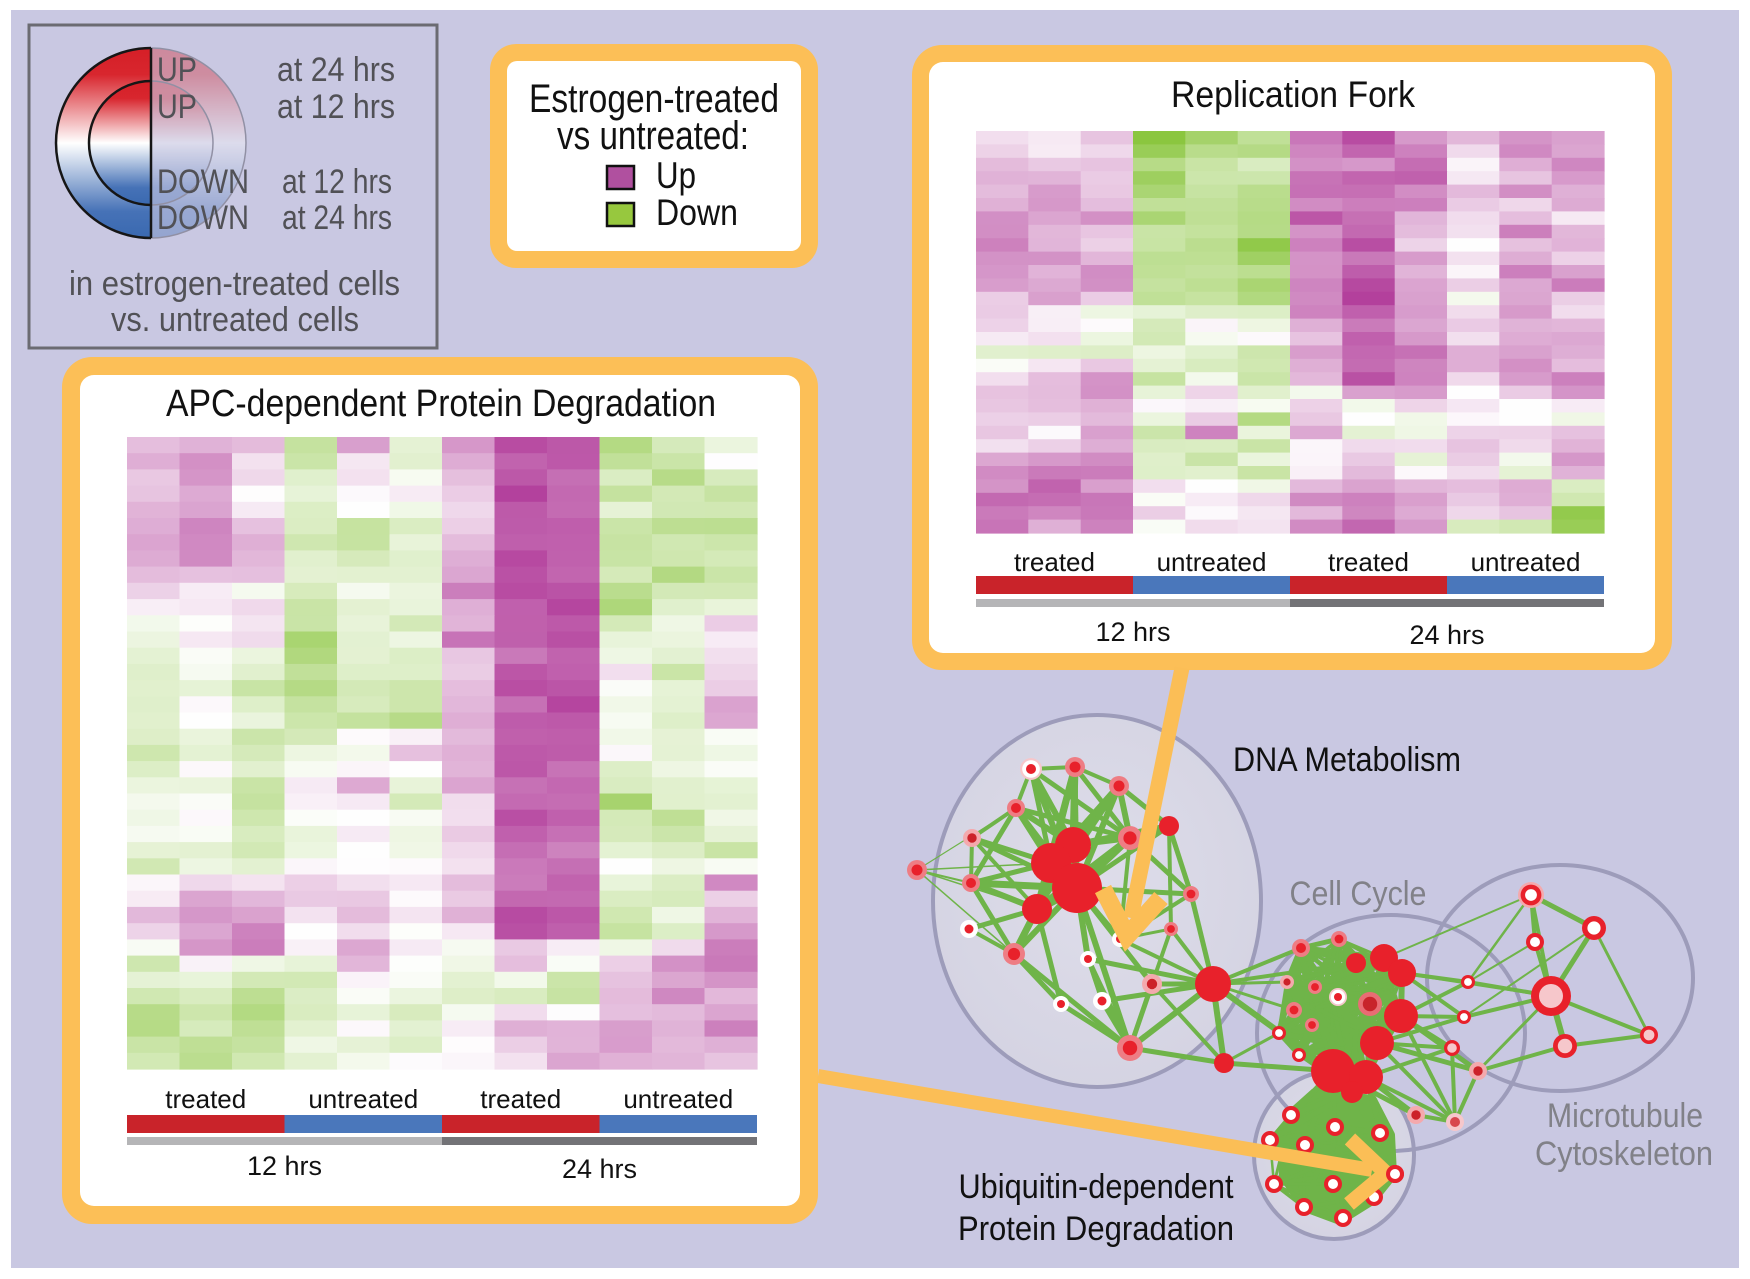 This screenshot has width=1750, height=1279. I want to click on svg-text: Cytoskeleton, so click(1624, 1154).